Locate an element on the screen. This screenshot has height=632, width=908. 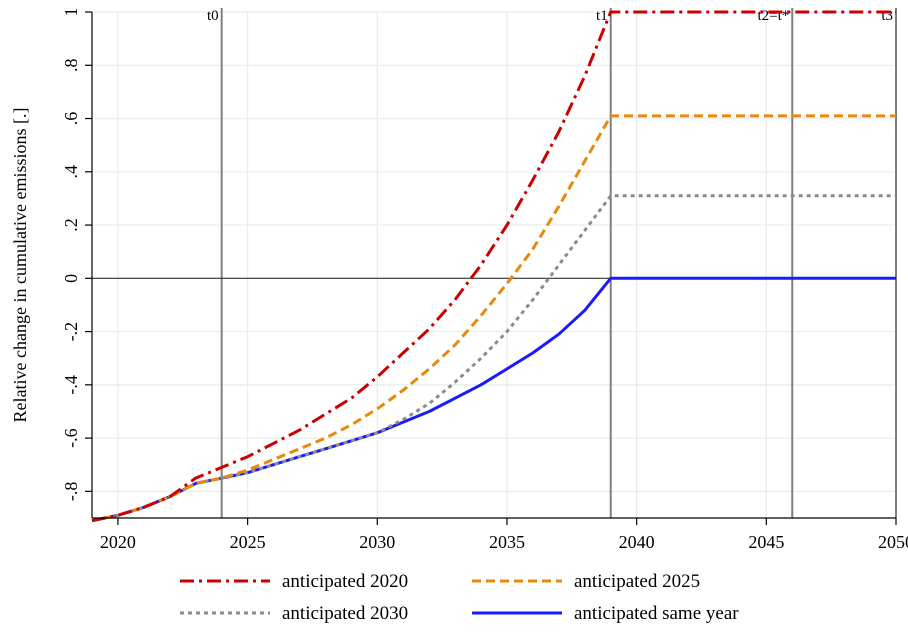
x-tick-label: 2030 is located at coordinates (377, 542).